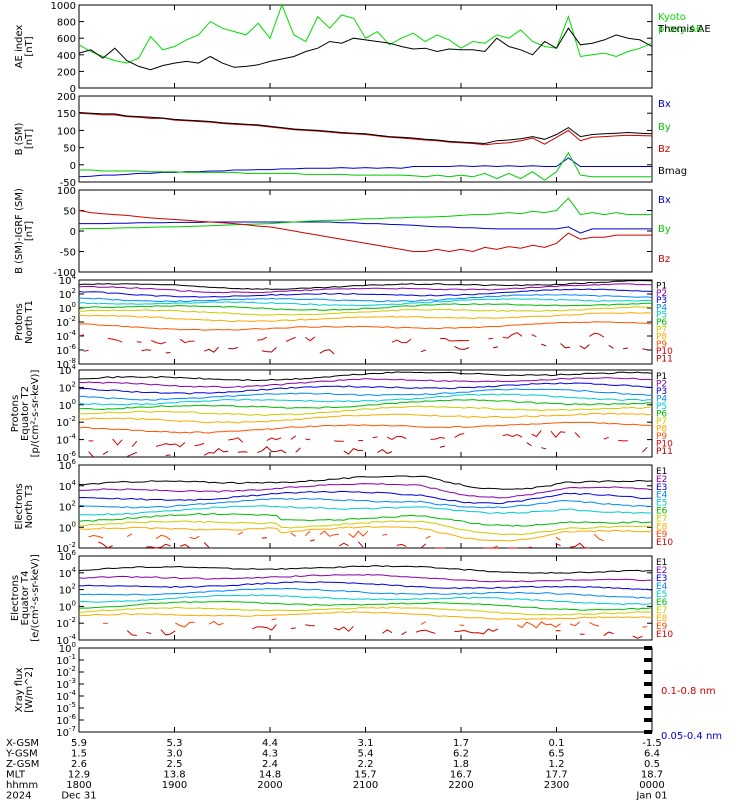 This screenshot has height=800, width=750. I want to click on panel-bigrf: 100 50 0 -50 -100 B (SM)-IGRF (SM) [nT] Bx By Bz, so click(342, 232).